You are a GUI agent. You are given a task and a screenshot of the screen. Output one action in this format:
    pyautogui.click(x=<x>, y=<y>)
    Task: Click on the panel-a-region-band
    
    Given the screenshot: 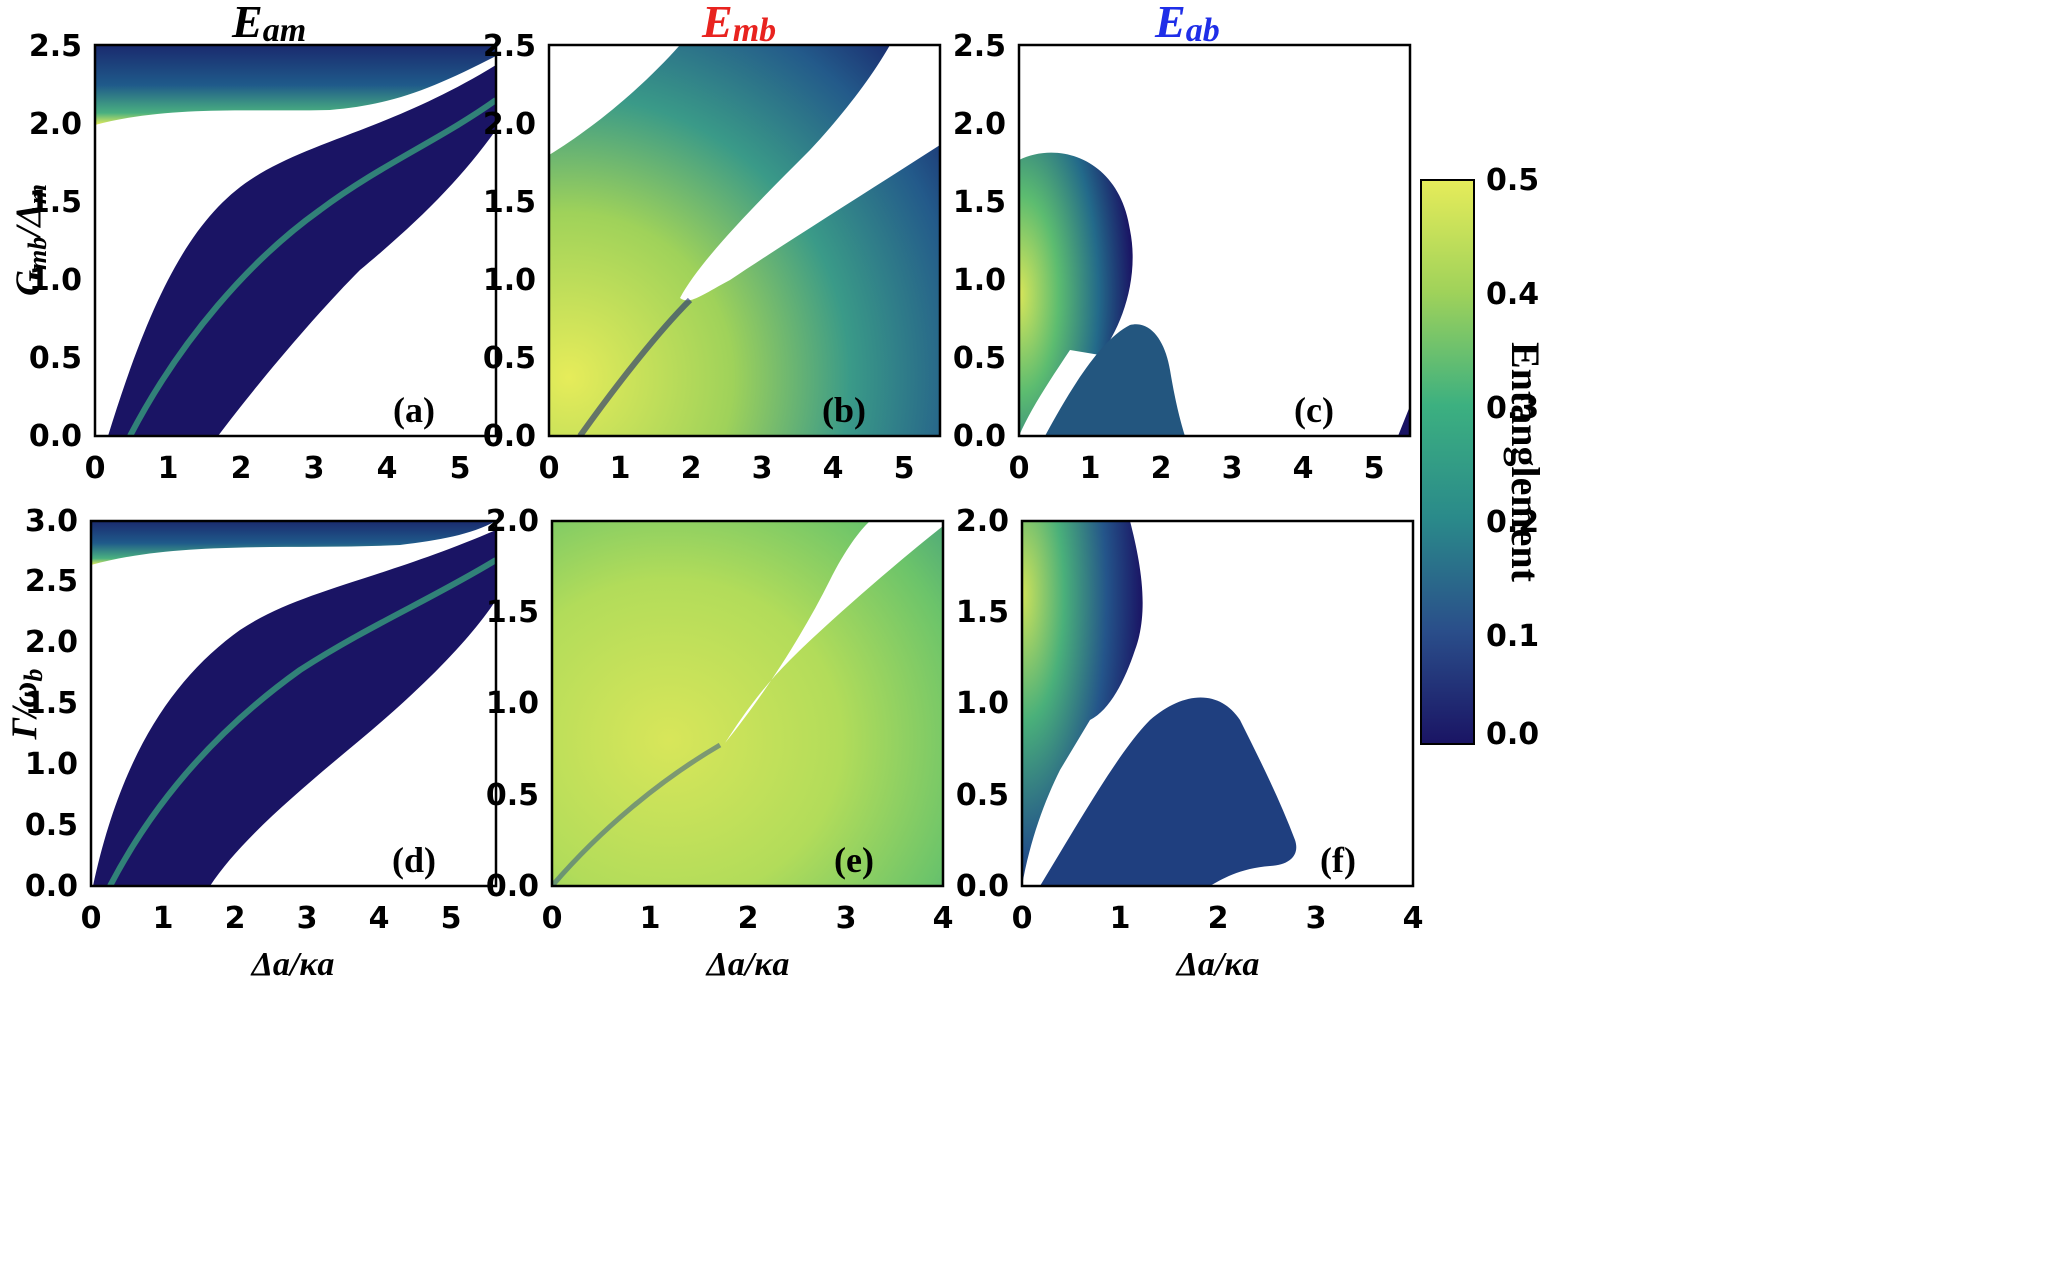 What is the action you would take?
    pyautogui.click(x=302, y=250)
    